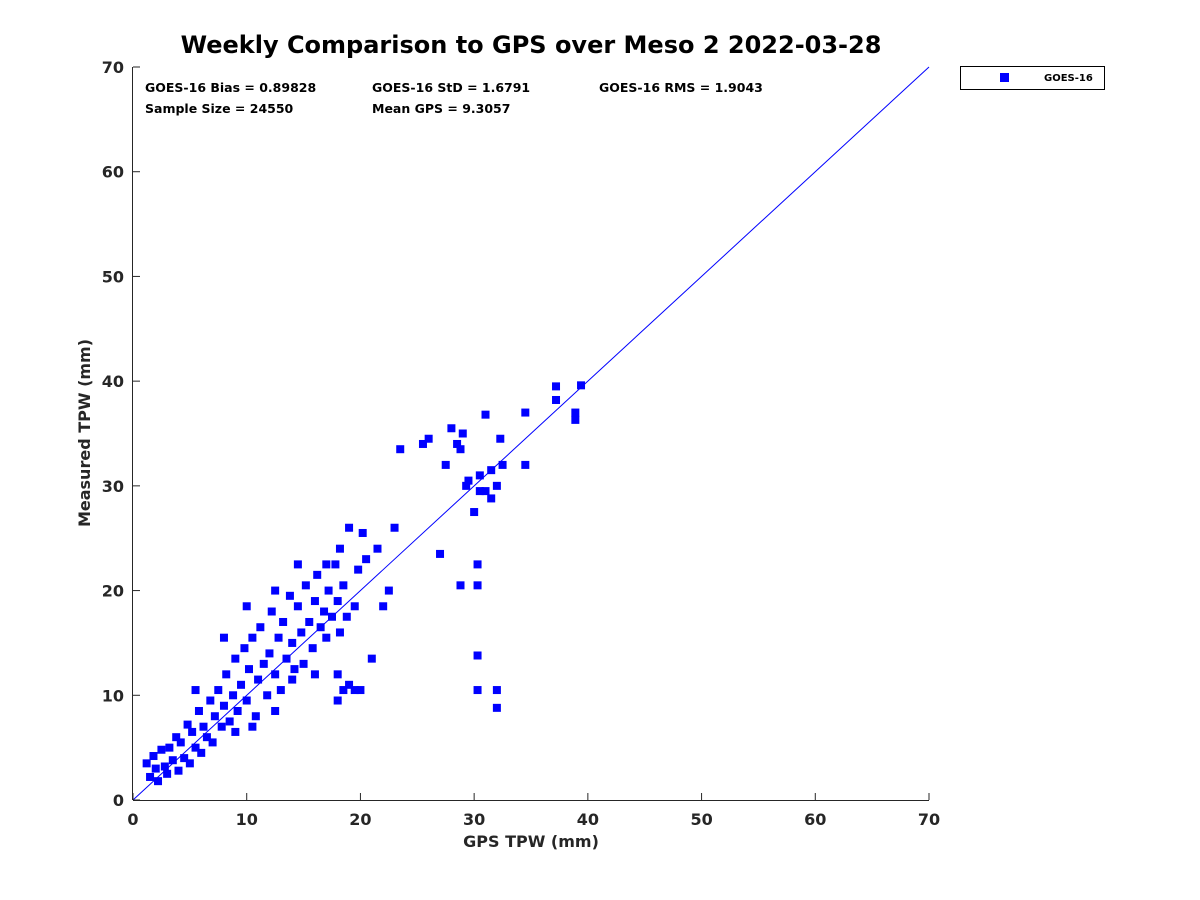 The width and height of the screenshot is (1200, 900). I want to click on stat-std: GOES-16 StD = 1.6791, so click(451, 87).